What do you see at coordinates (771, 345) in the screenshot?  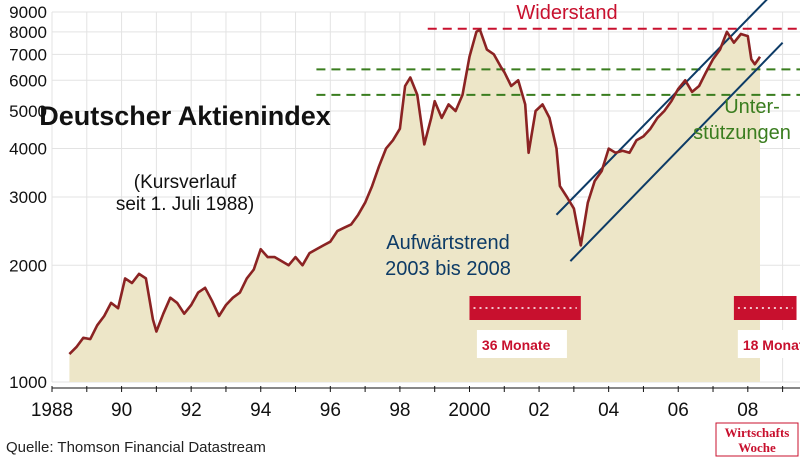 I see `cycle-label: 18 Monate` at bounding box center [771, 345].